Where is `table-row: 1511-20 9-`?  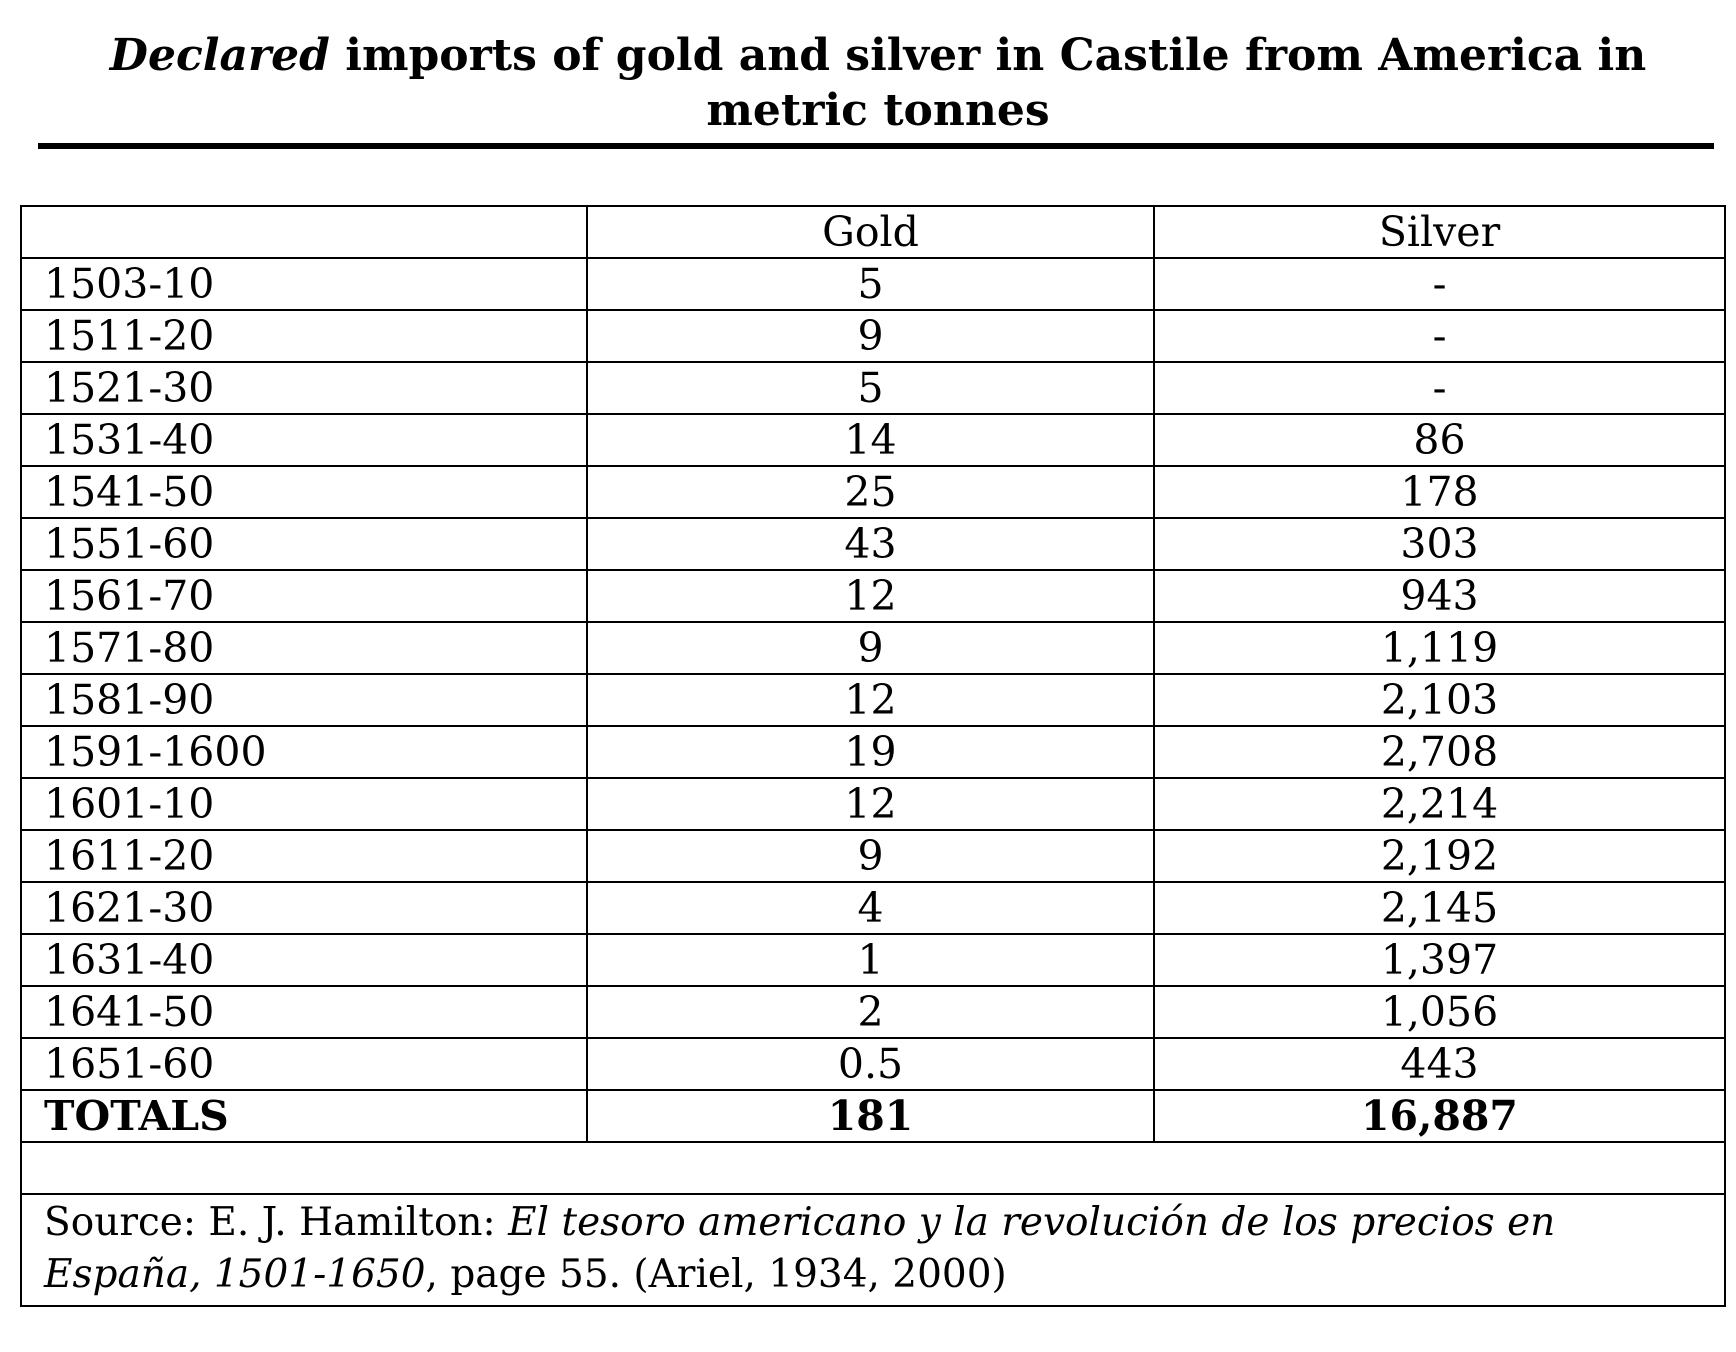
table-row: 1511-20 9- is located at coordinates (873, 336).